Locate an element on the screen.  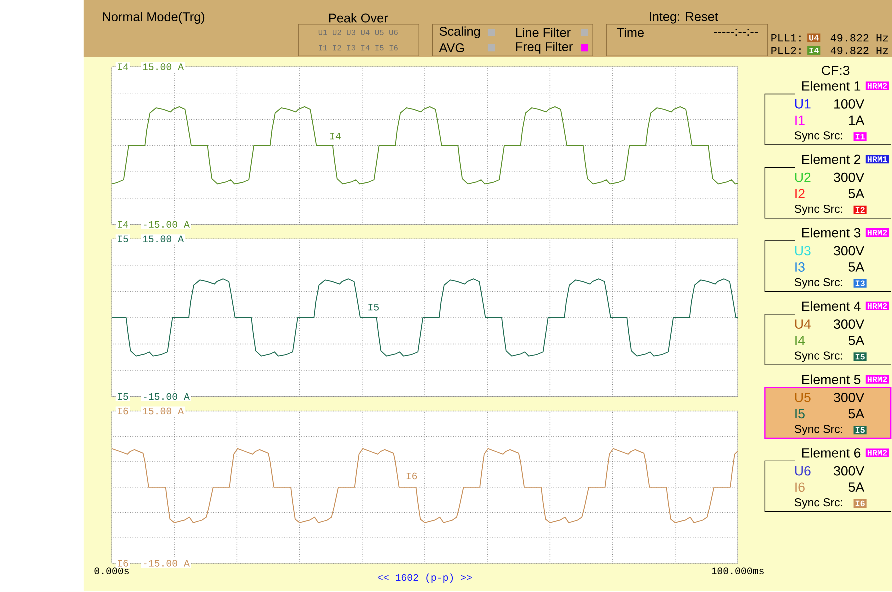
text: Element 2 is located at coordinates (831, 159).